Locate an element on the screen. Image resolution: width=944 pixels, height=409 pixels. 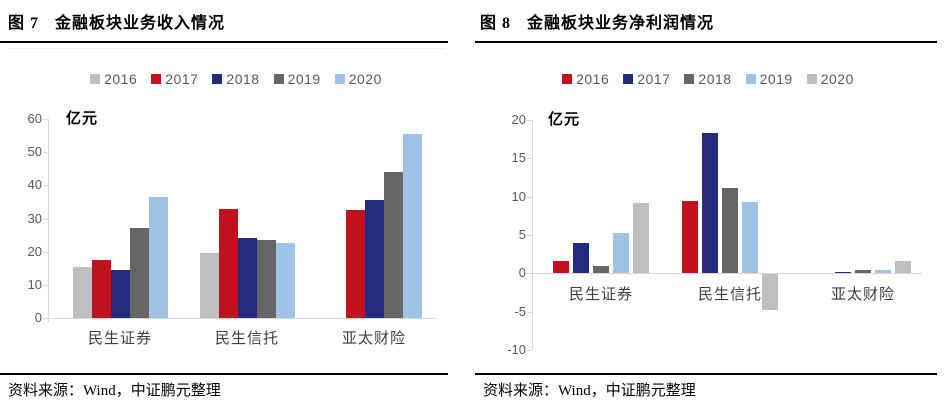
figure-title-text: 金融板块业务净利润情况 is located at coordinates (621, 23).